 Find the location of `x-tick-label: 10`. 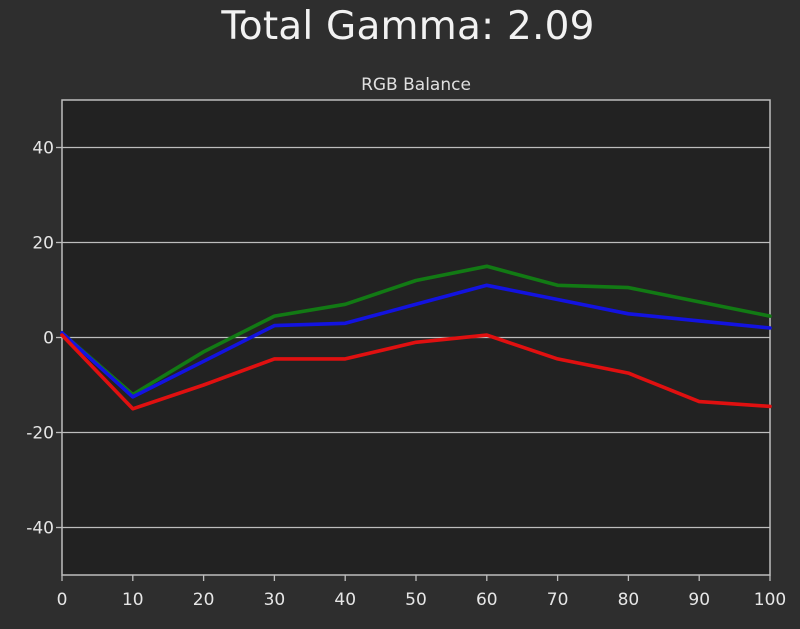

x-tick-label: 10 is located at coordinates (133, 600).